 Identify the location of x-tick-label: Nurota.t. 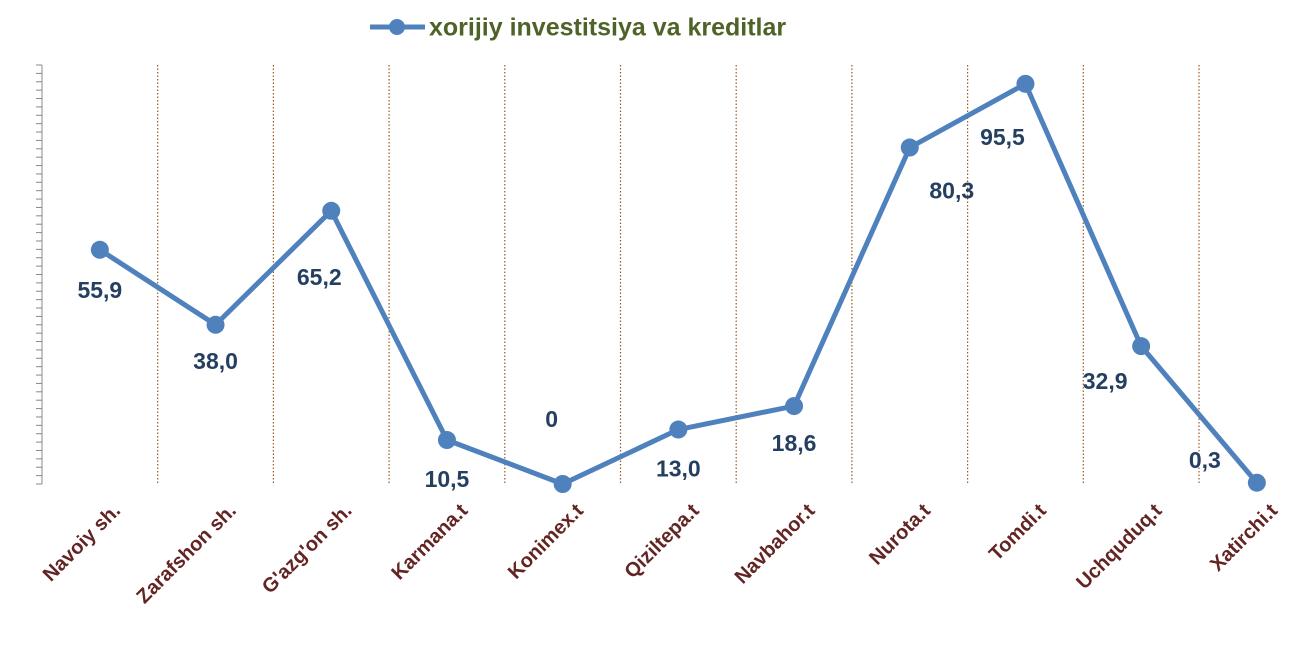
(900, 534).